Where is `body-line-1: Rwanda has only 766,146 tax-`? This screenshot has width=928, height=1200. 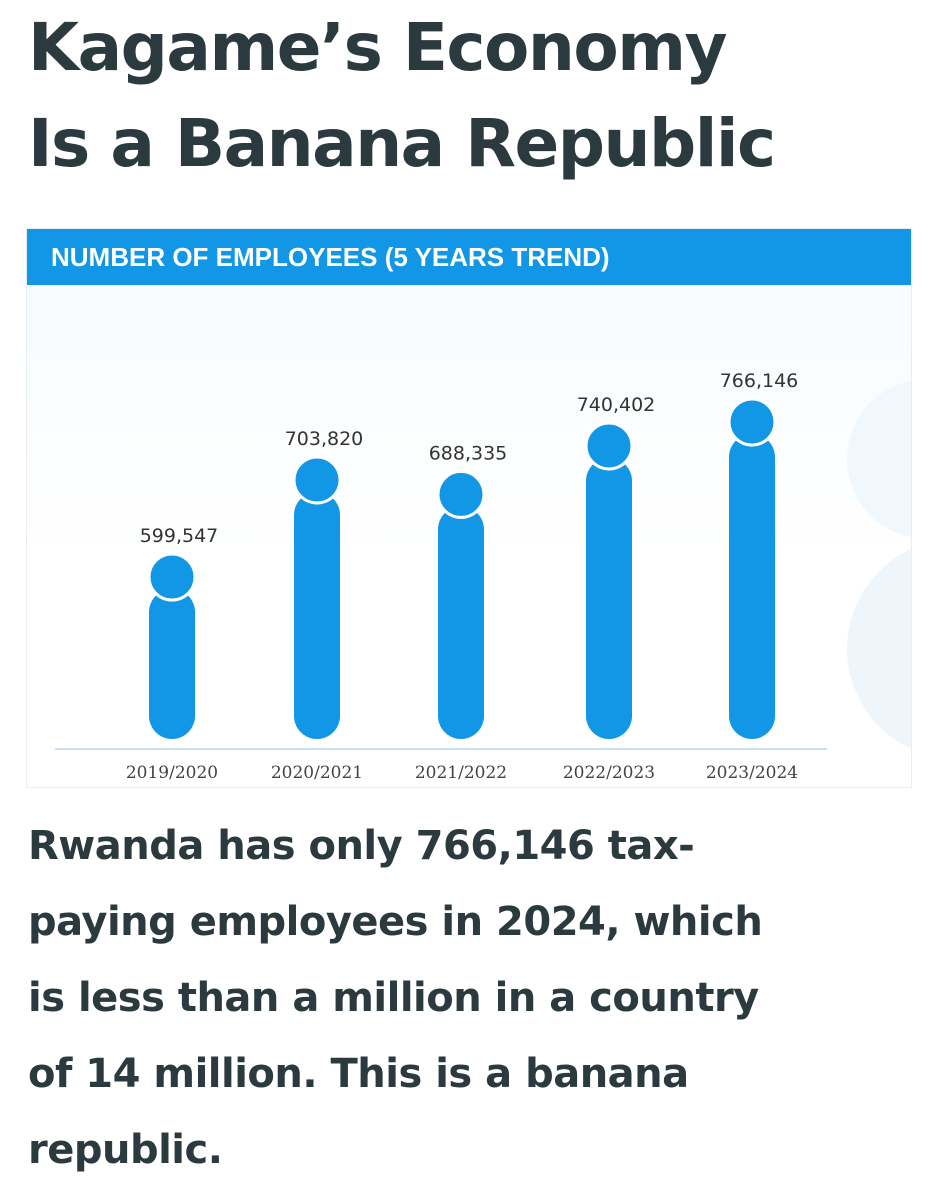
body-line-1: Rwanda has only 766,146 tax- is located at coordinates (361, 846).